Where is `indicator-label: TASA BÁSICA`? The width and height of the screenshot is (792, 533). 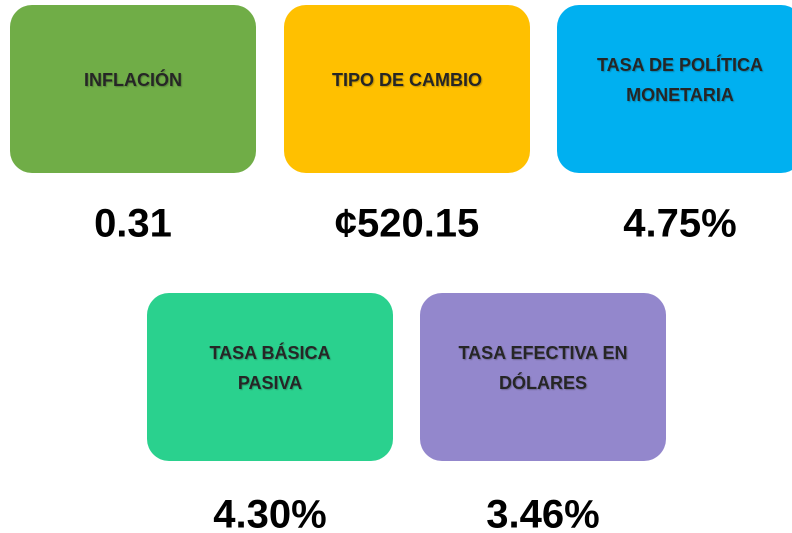 indicator-label: TASA BÁSICA is located at coordinates (270, 352).